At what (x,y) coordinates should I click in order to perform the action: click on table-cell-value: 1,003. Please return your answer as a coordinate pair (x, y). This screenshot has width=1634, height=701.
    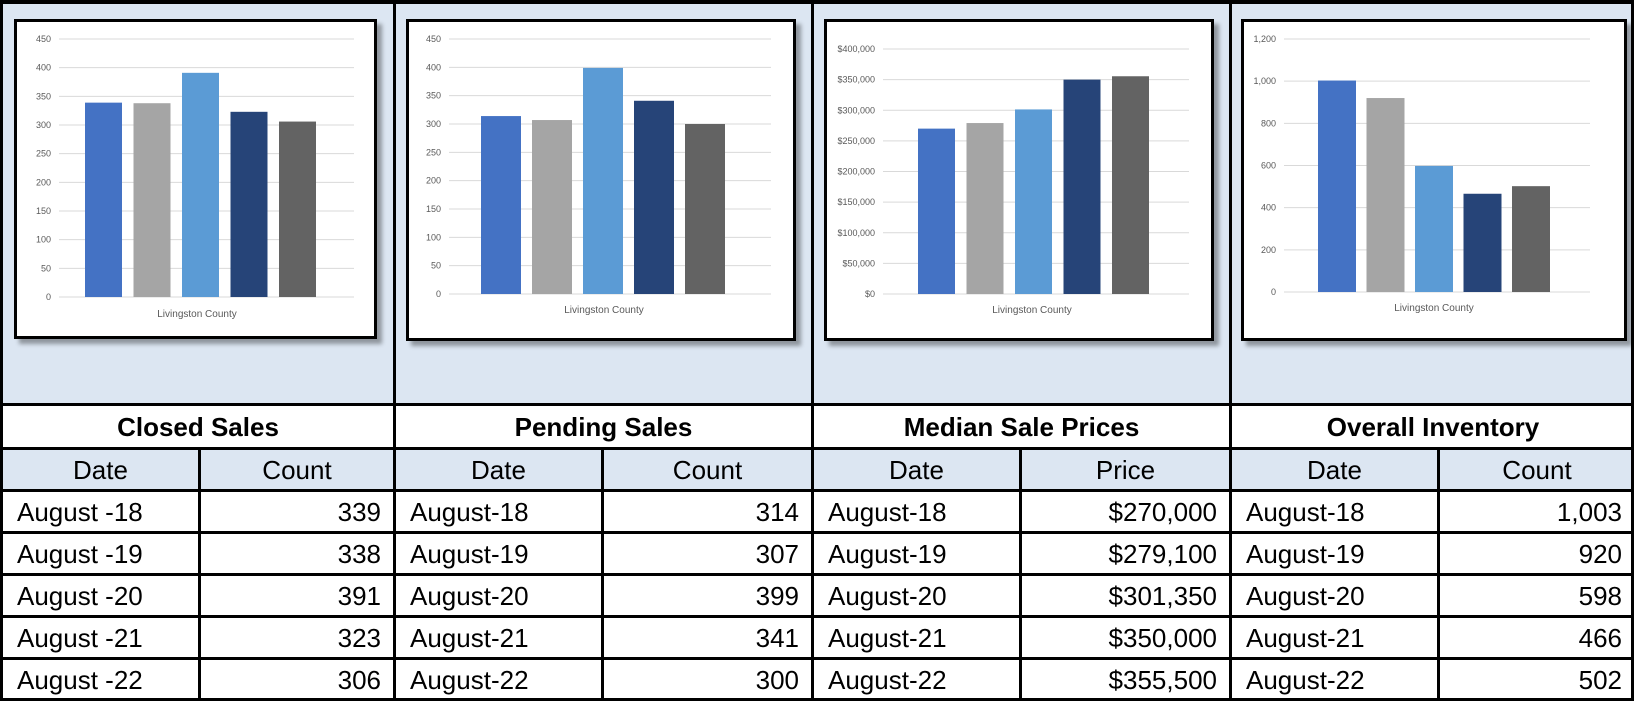
    Looking at the image, I should click on (1537, 511).